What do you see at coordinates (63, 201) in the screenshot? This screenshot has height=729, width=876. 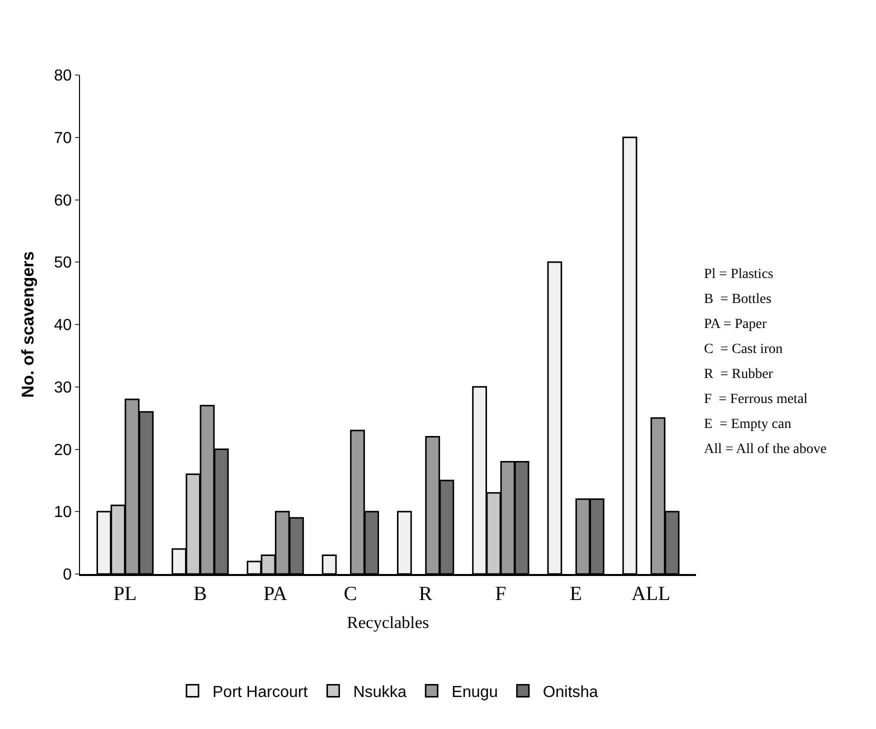 I see `y-tick-label: 60` at bounding box center [63, 201].